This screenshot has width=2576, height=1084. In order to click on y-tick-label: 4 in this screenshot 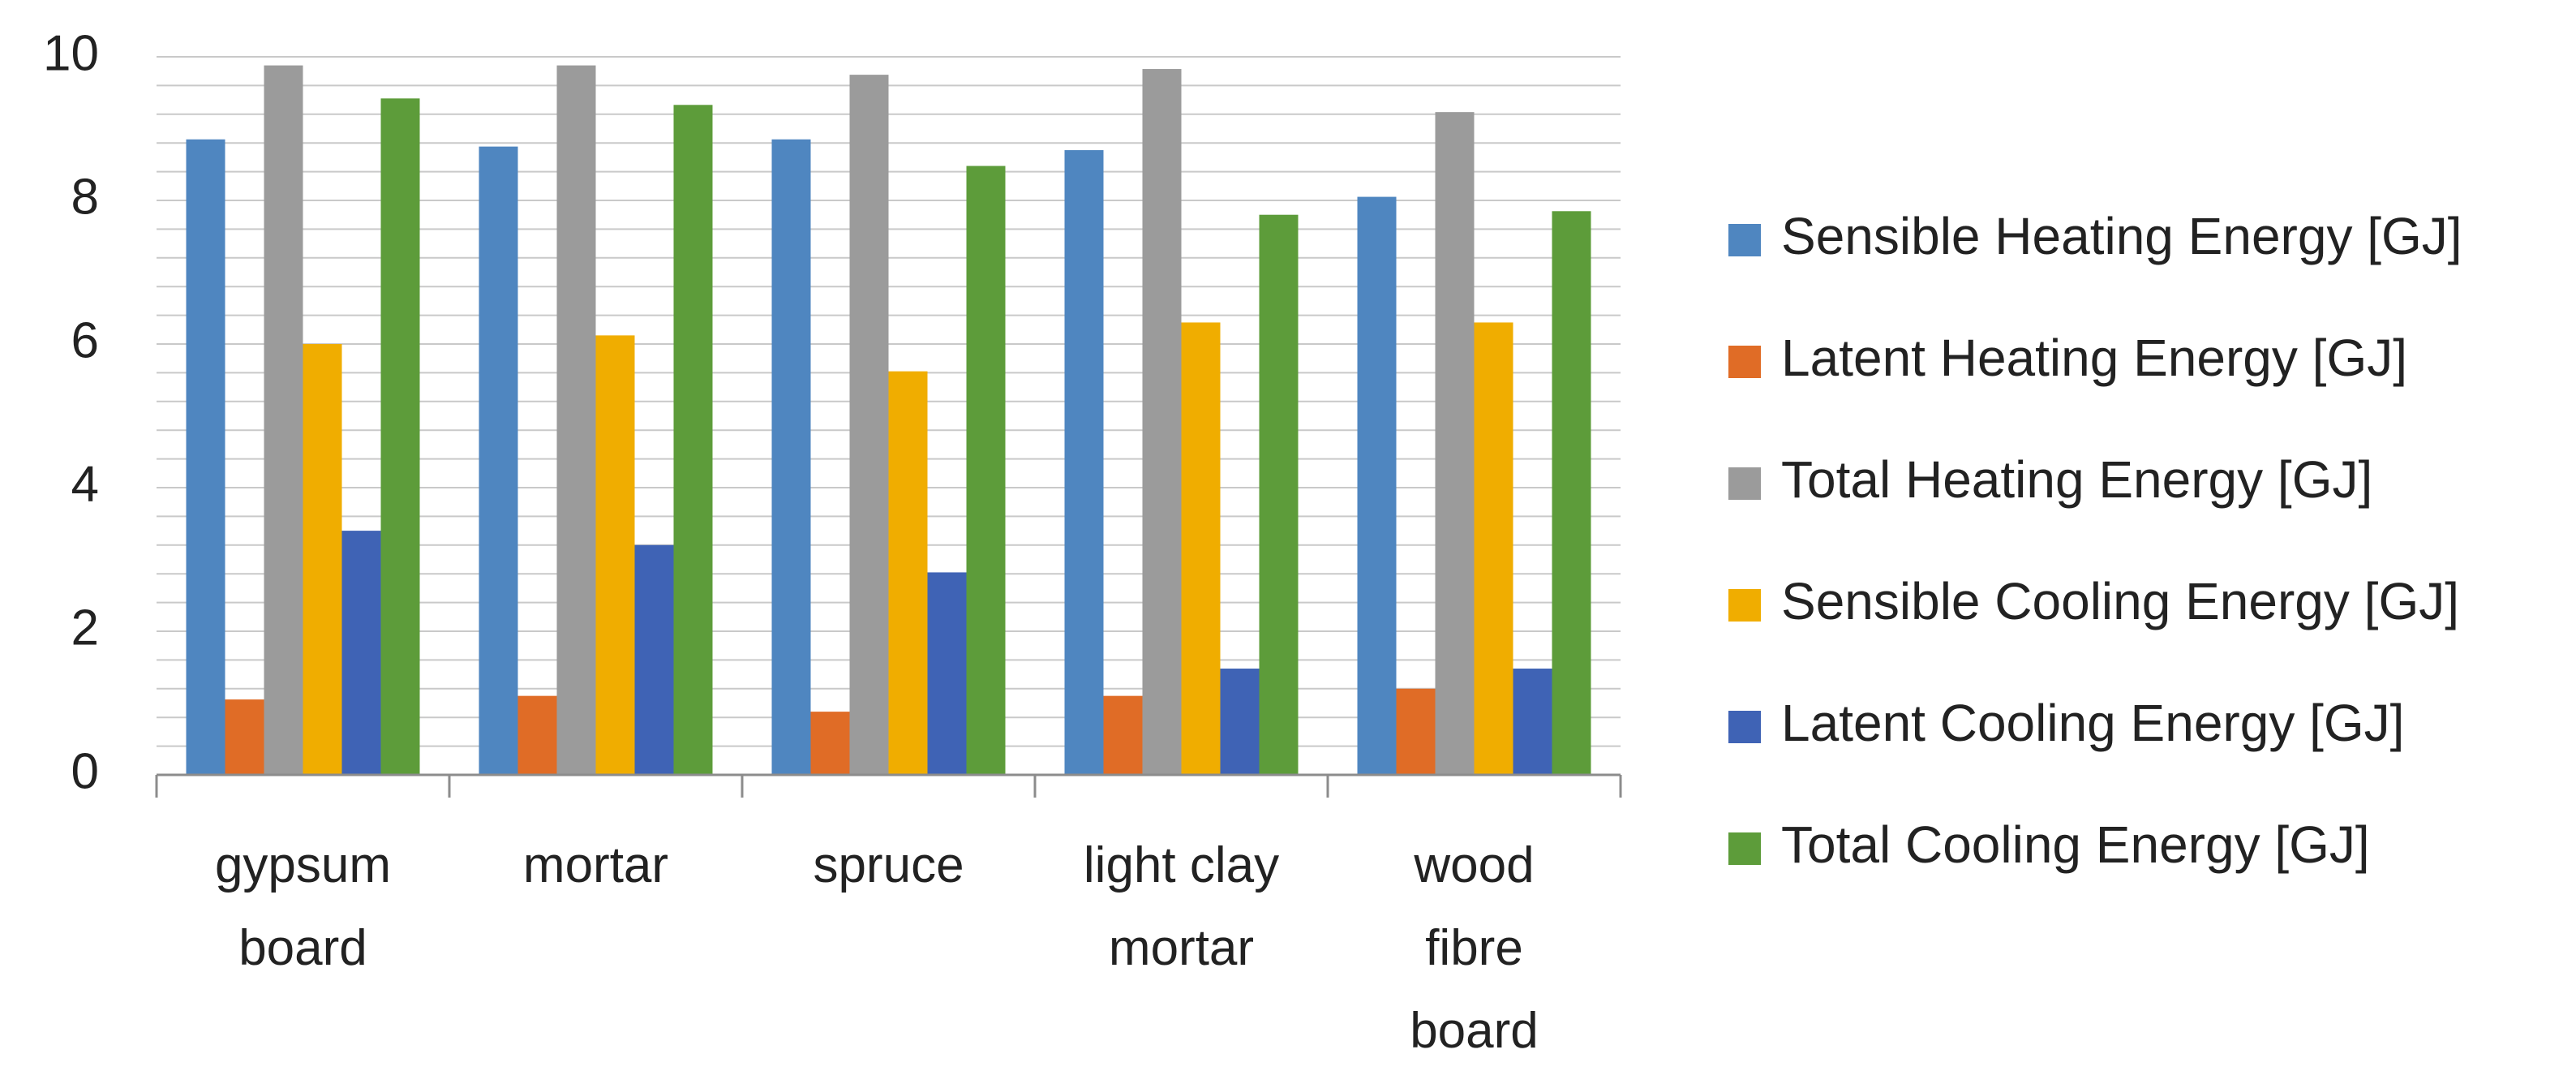, I will do `click(85, 484)`.